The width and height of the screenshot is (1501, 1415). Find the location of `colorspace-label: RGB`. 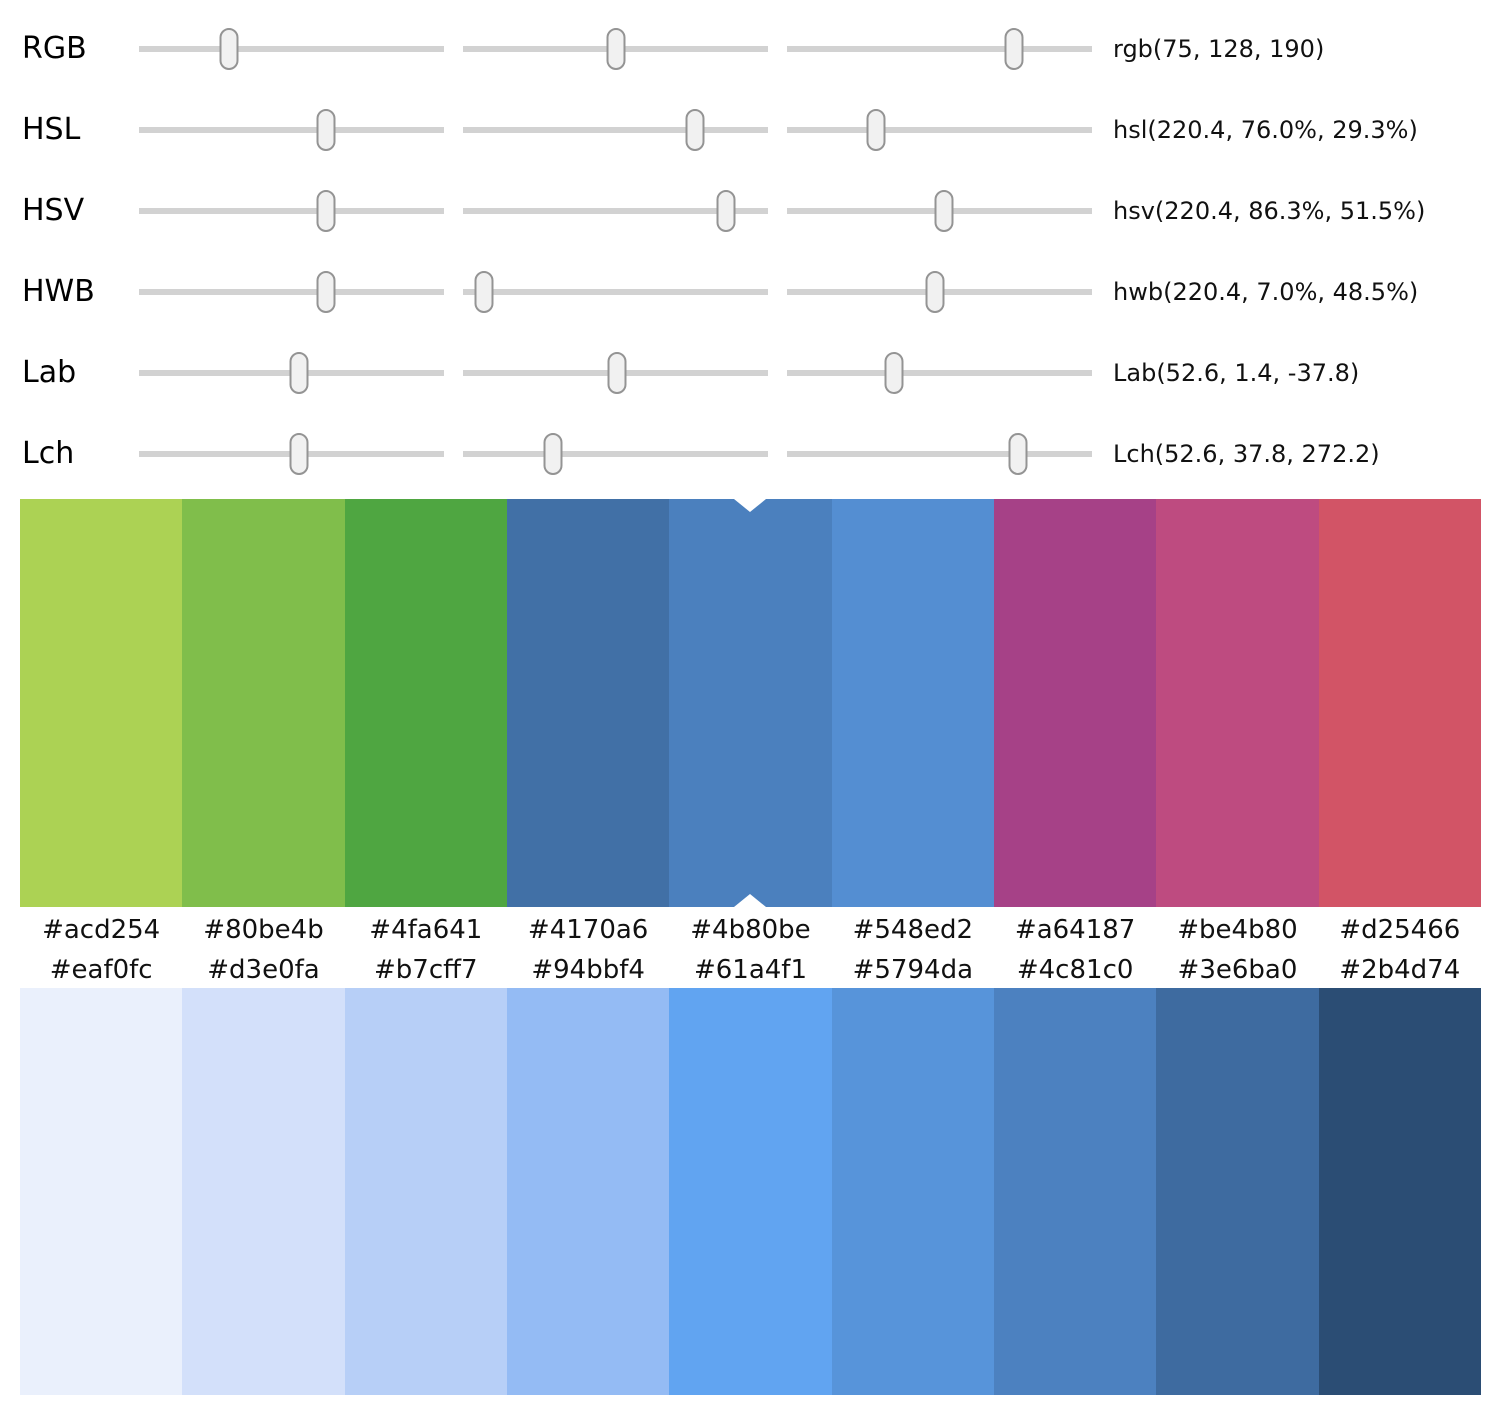

colorspace-label: RGB is located at coordinates (54, 48).